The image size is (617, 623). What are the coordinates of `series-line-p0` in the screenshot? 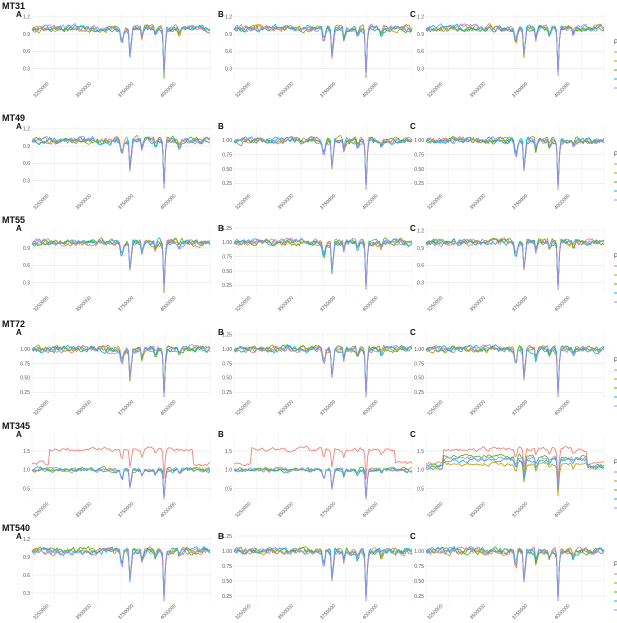 It's located at (515, 463).